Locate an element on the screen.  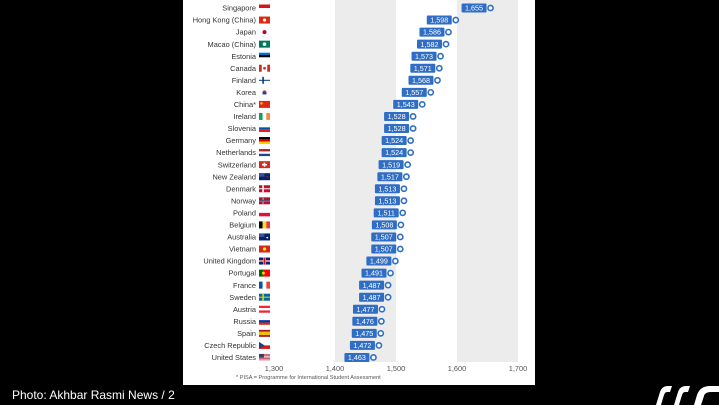
category-label: Norway is located at coordinates (243, 200).